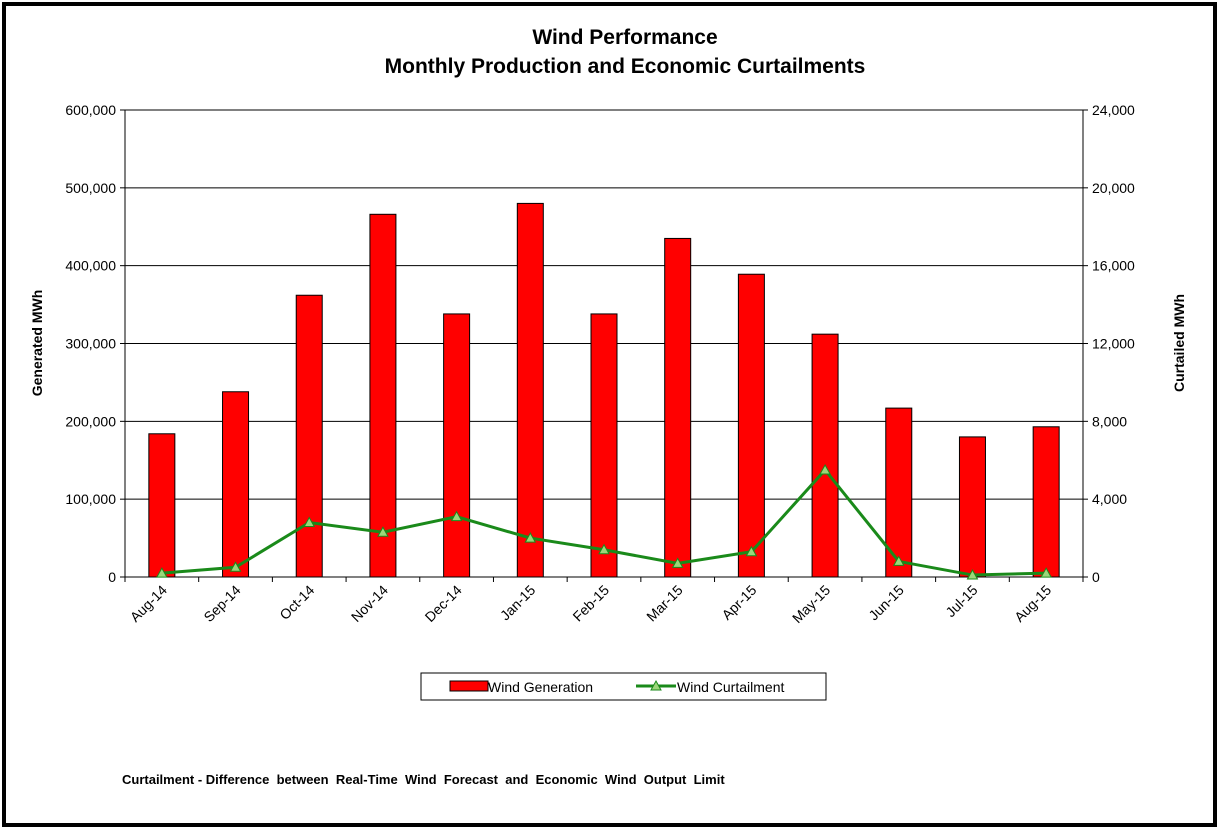 The width and height of the screenshot is (1219, 829). What do you see at coordinates (624, 37) in the screenshot?
I see `chart-title: Wind Performance` at bounding box center [624, 37].